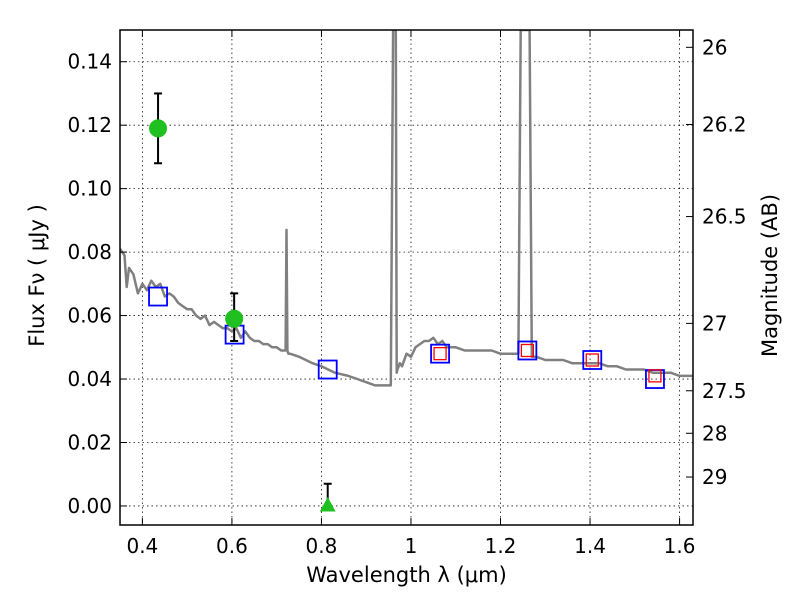 This screenshot has height=600, width=800. I want to click on x-tick-label: 1.2, so click(501, 546).